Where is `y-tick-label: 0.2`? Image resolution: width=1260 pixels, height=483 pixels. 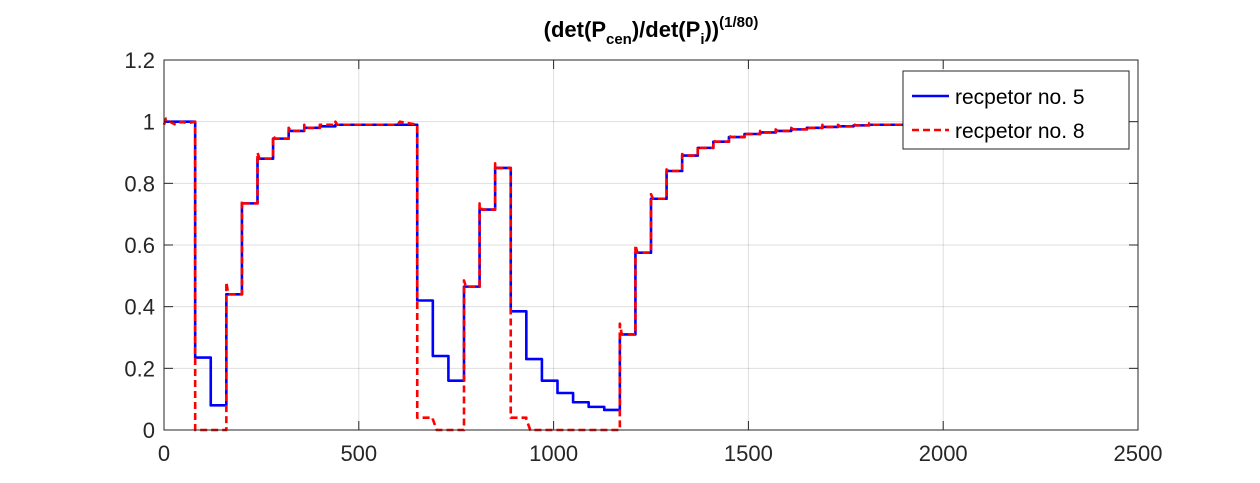 y-tick-label: 0.2 is located at coordinates (139, 368).